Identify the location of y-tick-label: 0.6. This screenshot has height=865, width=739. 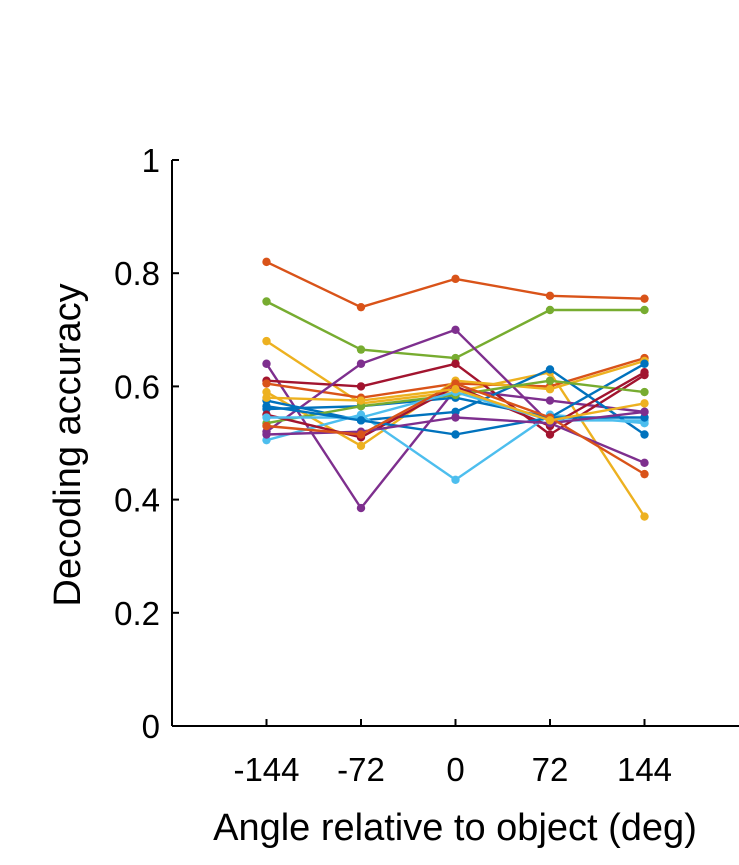
(137, 386).